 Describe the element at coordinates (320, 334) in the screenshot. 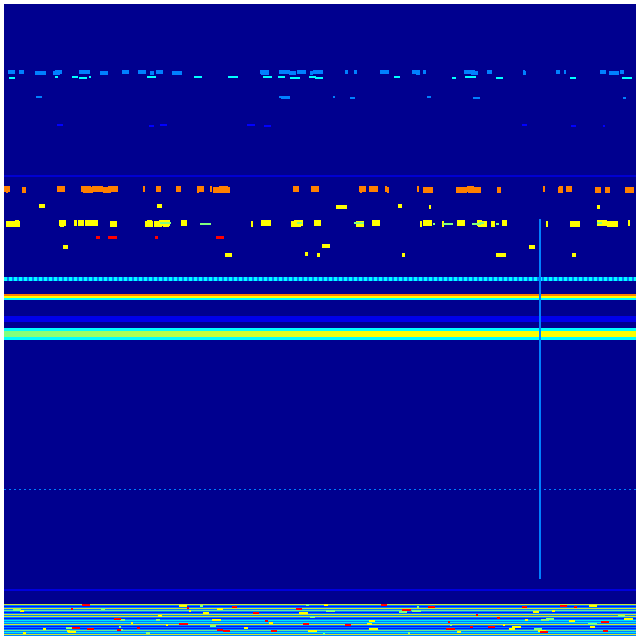

I see `band-green-core` at that location.